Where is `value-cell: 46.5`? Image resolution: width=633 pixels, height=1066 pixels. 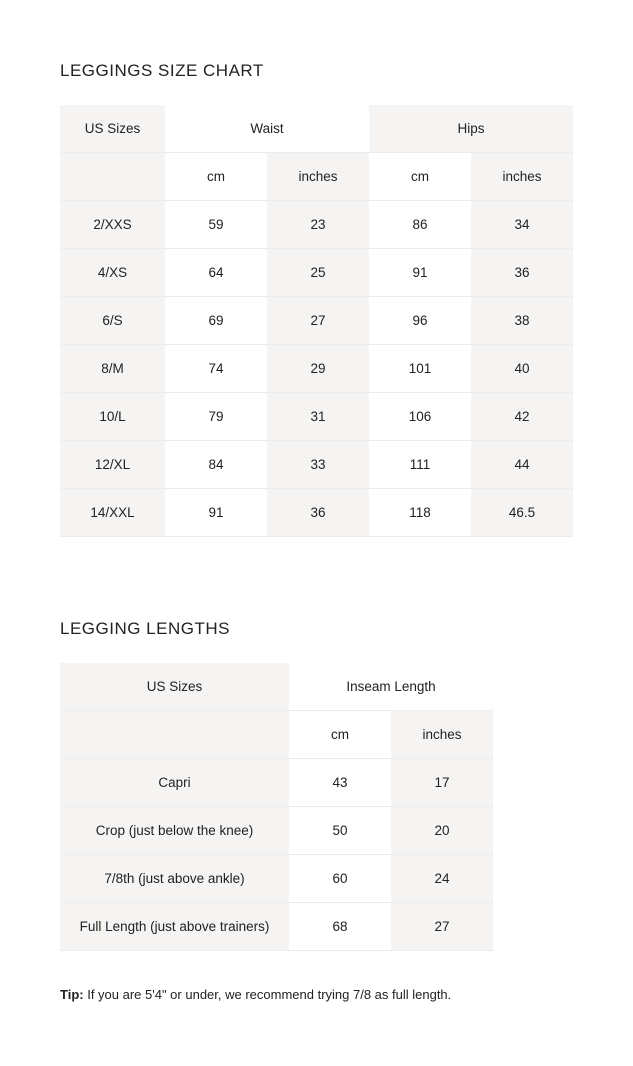 value-cell: 46.5 is located at coordinates (522, 512).